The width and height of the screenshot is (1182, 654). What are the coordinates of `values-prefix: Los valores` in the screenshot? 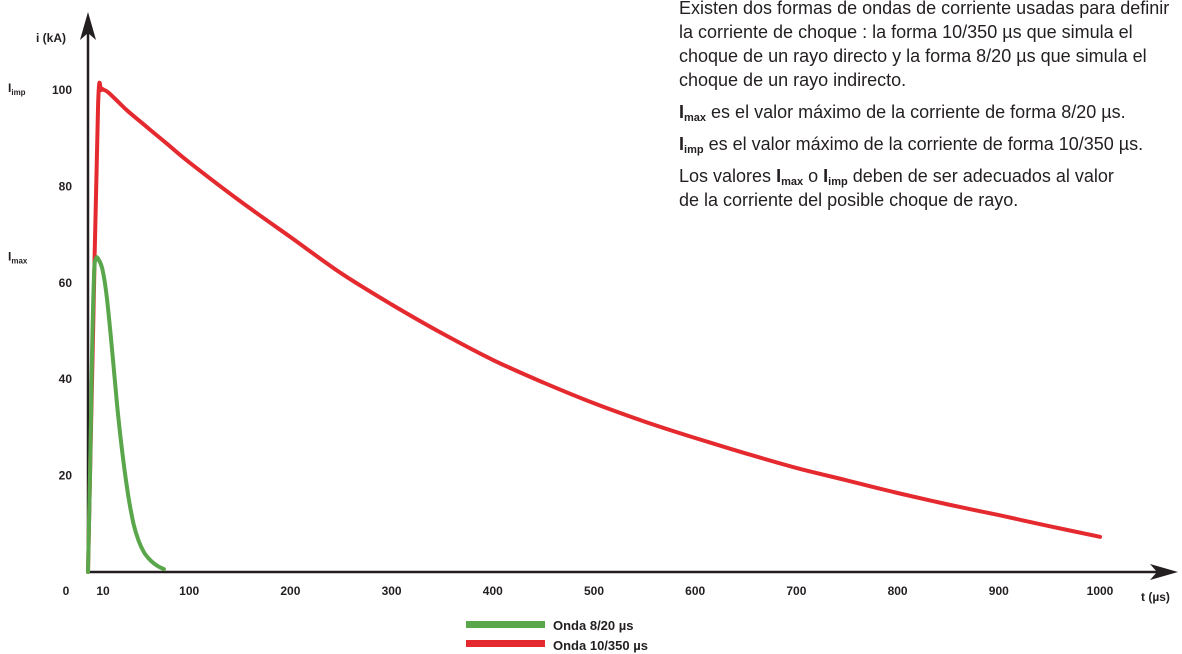 It's located at (728, 176).